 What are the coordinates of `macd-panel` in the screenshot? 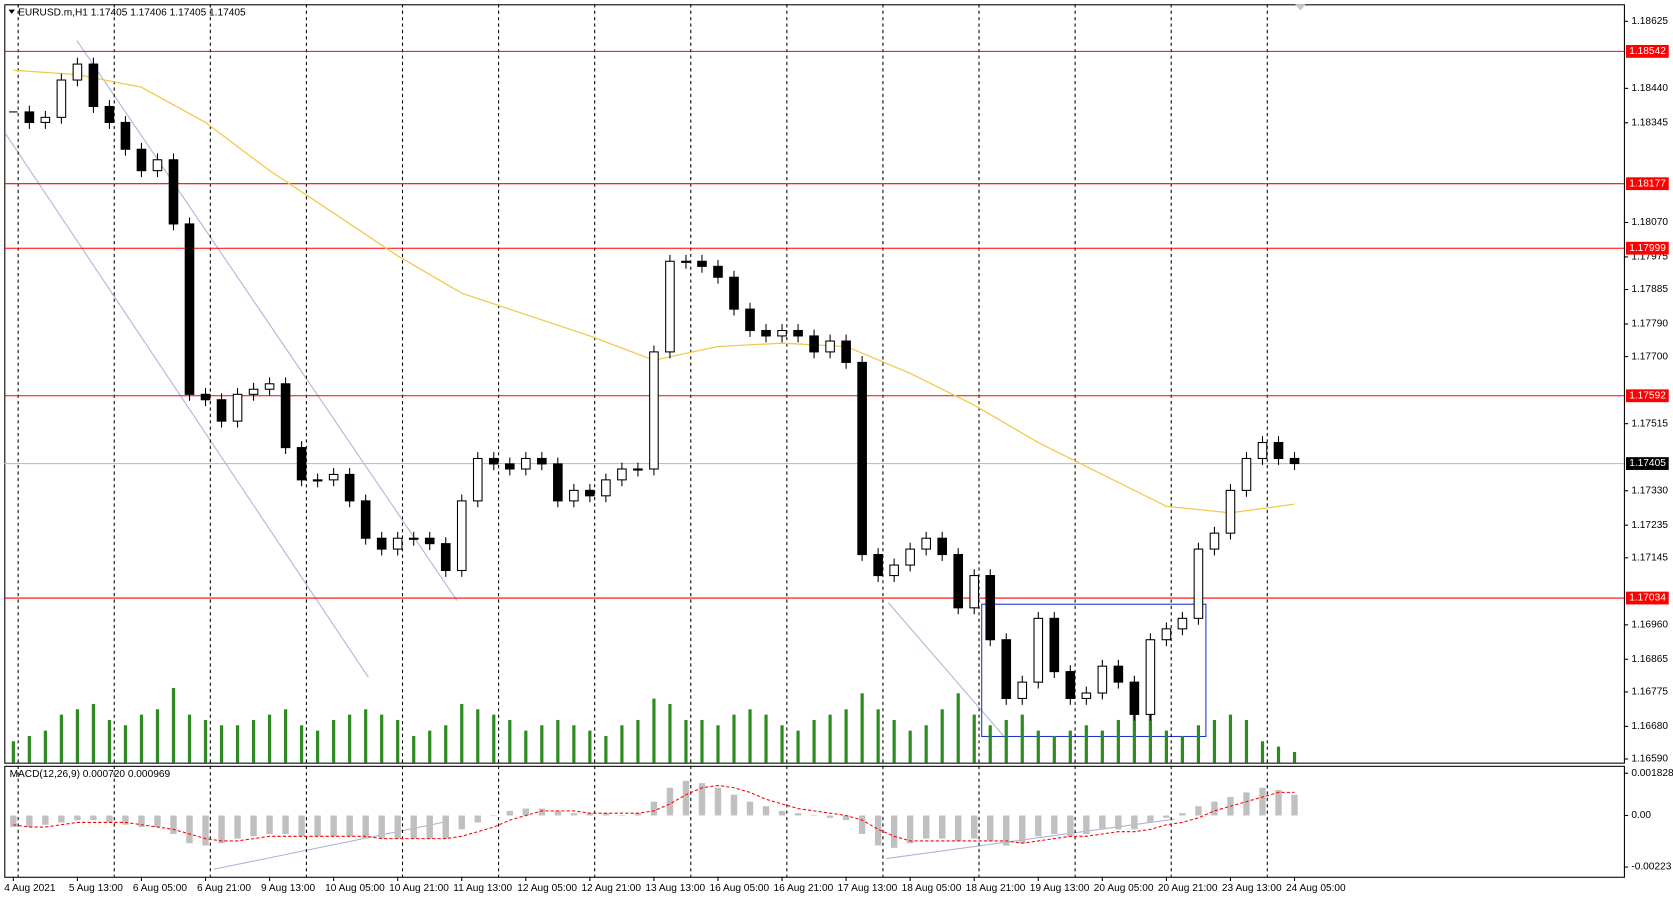 It's located at (814, 821).